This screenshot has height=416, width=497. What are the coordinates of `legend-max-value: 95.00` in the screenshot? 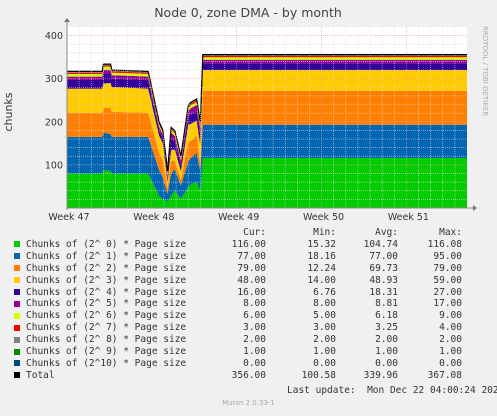 It's located at (447, 256).